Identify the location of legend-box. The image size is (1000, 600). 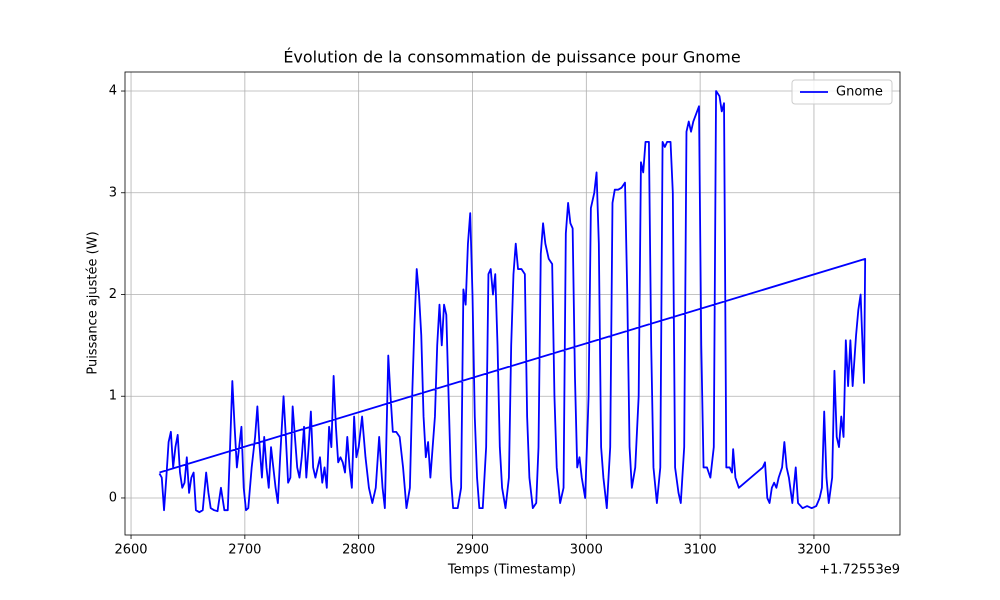
(842, 92).